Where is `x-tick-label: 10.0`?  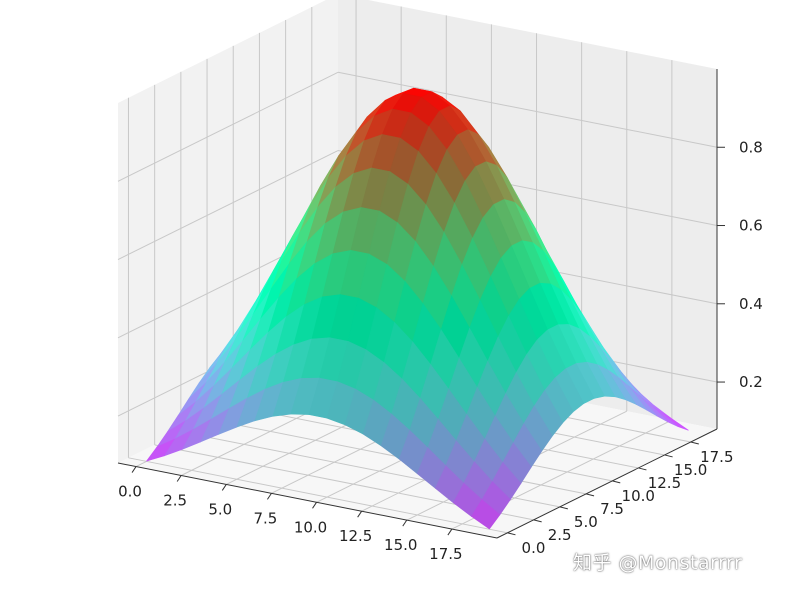
x-tick-label: 10.0 is located at coordinates (310, 527).